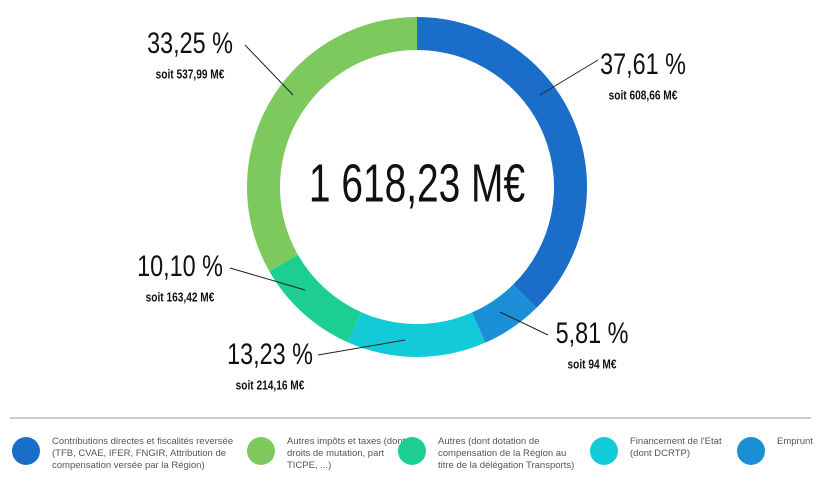 The width and height of the screenshot is (821, 492). What do you see at coordinates (676, 447) in the screenshot?
I see `legend-label: Financement de l'Etat (dont DCRTP)` at bounding box center [676, 447].